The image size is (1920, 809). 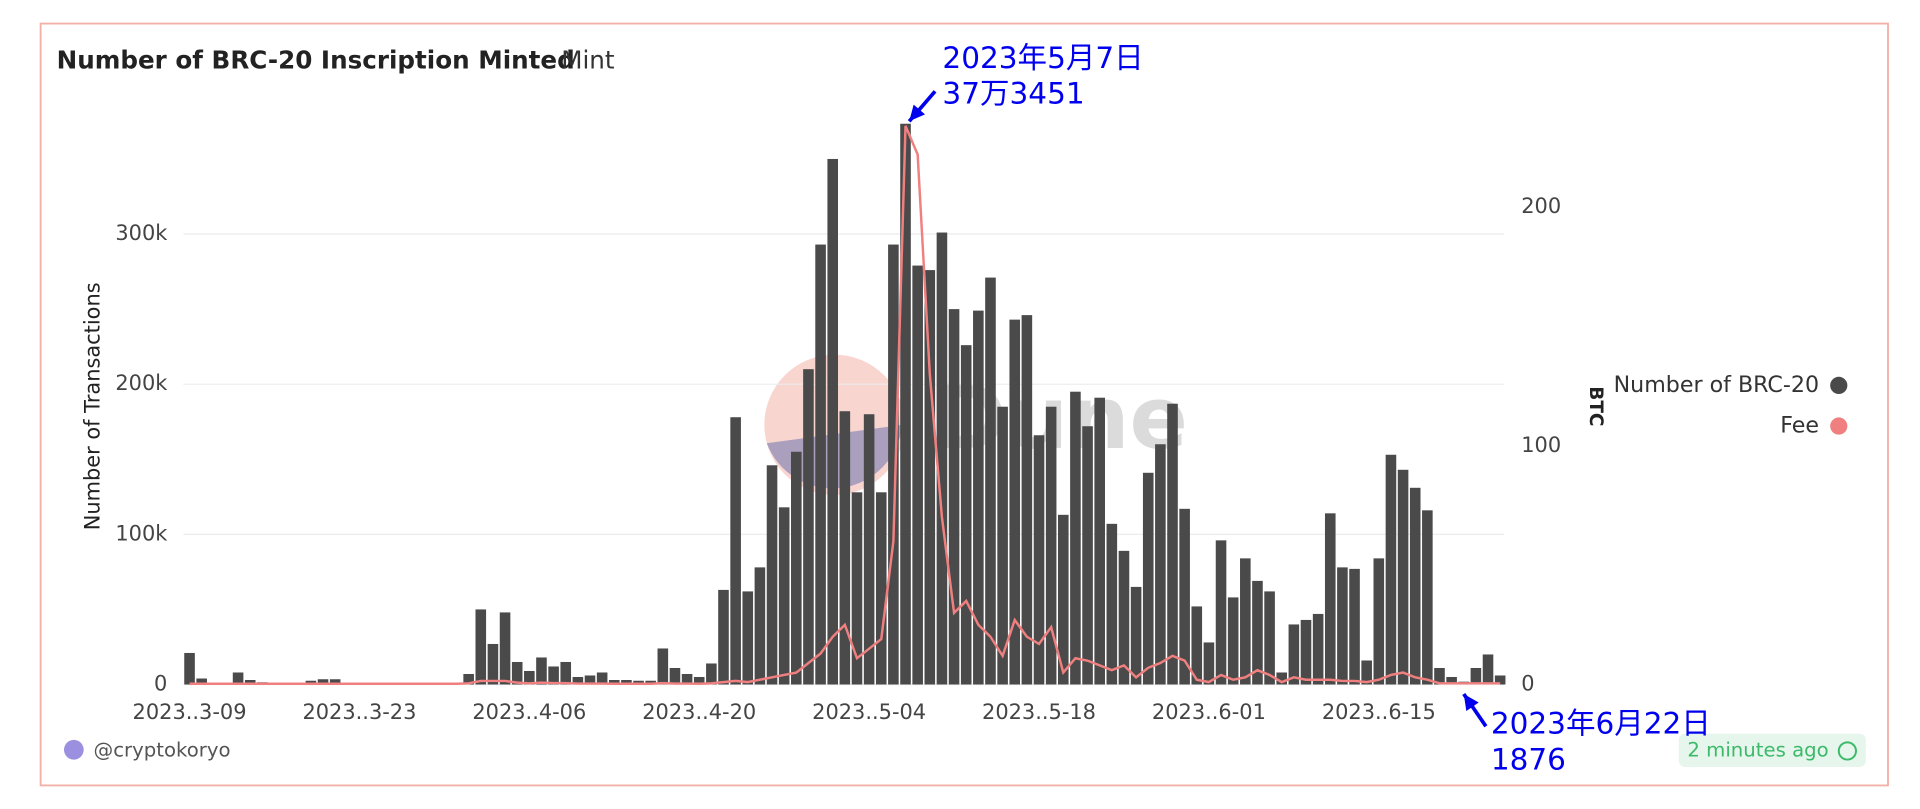 I want to click on y2-axis-label: BTC, so click(x=1595, y=406).